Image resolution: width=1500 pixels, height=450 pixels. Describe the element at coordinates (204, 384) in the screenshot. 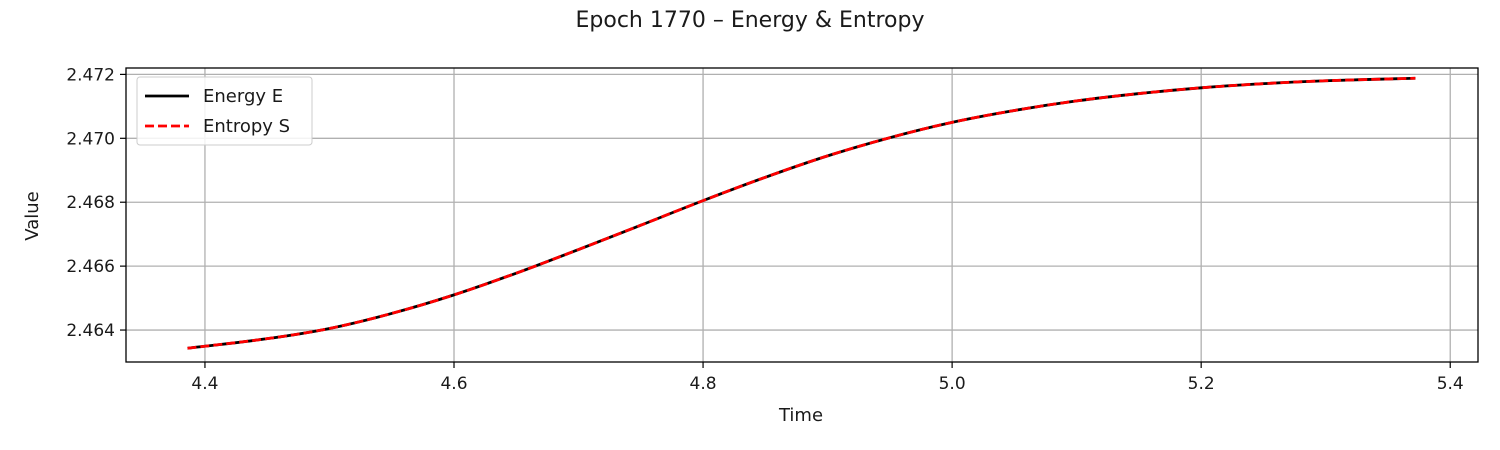

I see `x-tick-label: 4.4` at that location.